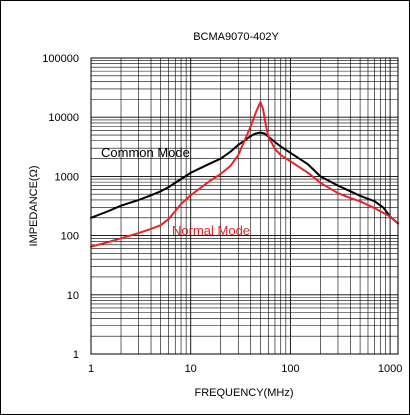 The height and width of the screenshot is (415, 410). I want to click on y-tick-label: 10, so click(73, 296).